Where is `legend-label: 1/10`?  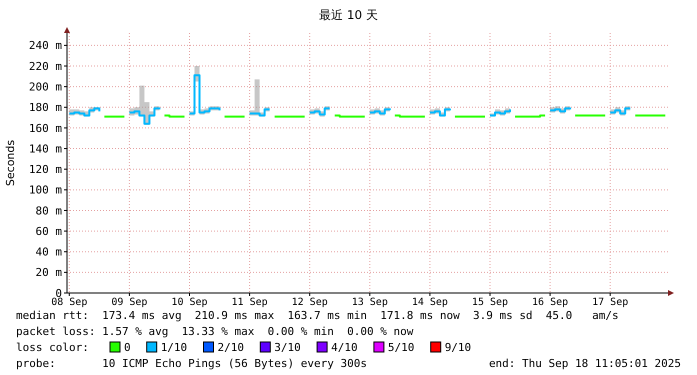
legend-label: 1/10 is located at coordinates (174, 347).